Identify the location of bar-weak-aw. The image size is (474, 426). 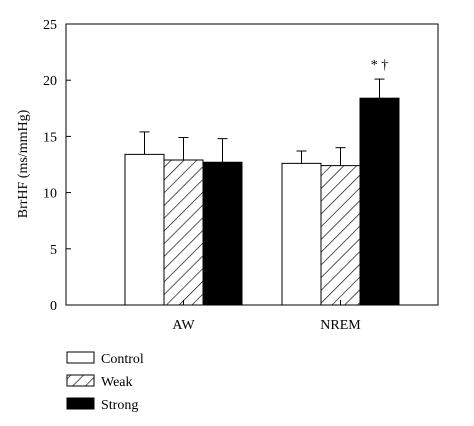
(183, 232).